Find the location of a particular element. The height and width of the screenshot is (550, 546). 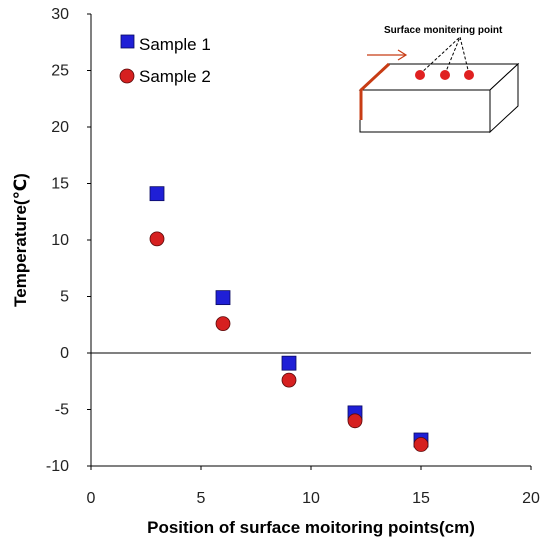

x-tick-label: 0 is located at coordinates (91, 498).